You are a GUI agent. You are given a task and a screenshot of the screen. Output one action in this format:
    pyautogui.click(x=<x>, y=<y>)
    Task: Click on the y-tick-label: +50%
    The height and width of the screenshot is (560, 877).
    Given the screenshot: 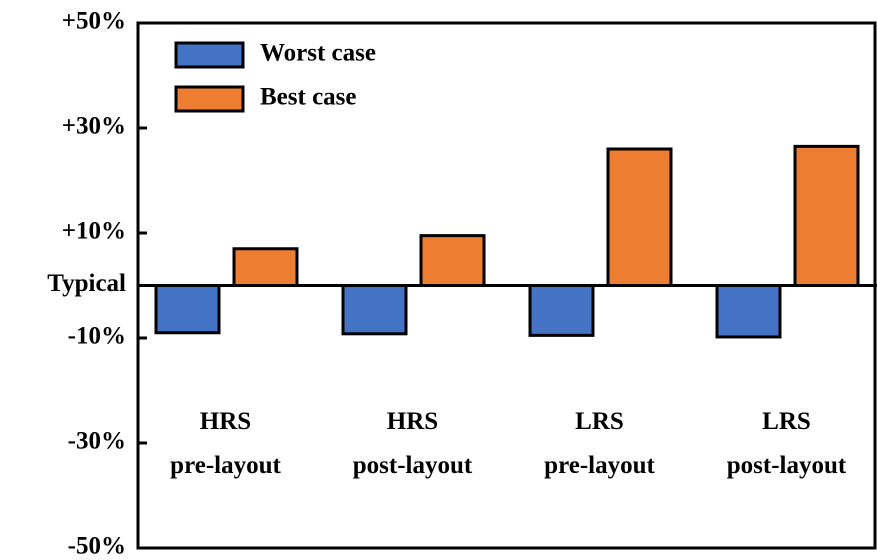 What is the action you would take?
    pyautogui.click(x=94, y=21)
    